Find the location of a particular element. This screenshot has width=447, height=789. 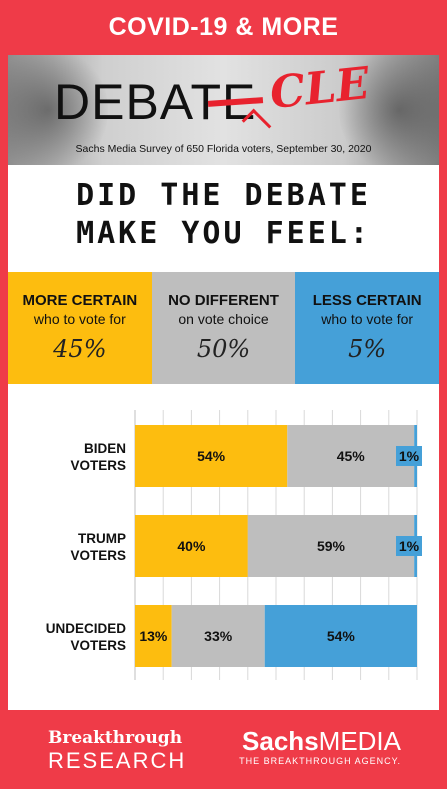

card-less-certain: LESS CERTAIN who to vote for 5% is located at coordinates (367, 328).